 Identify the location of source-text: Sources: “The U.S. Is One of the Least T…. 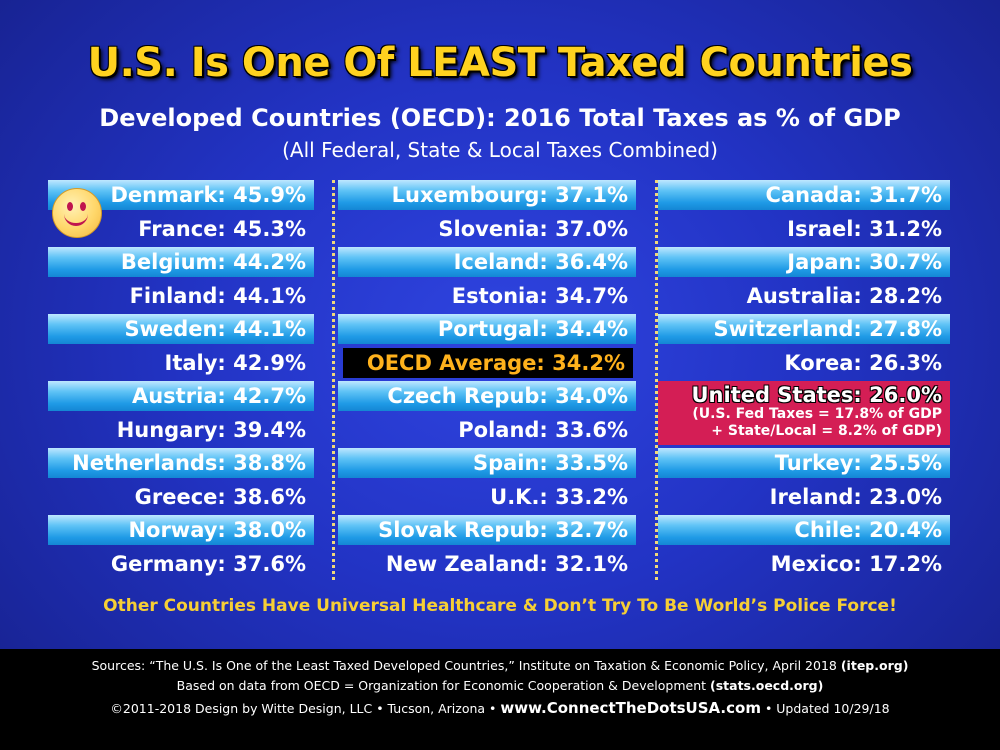
(464, 665).